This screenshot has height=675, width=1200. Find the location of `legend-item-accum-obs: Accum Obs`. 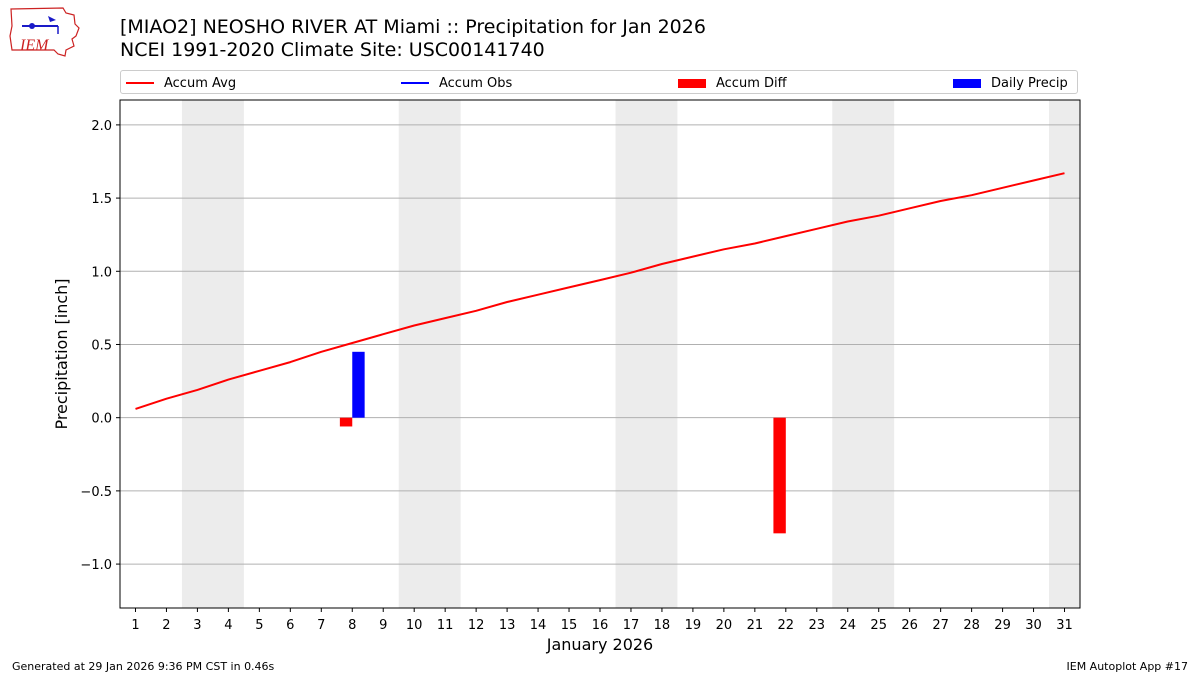

legend-item-accum-obs: Accum Obs is located at coordinates (456, 83).